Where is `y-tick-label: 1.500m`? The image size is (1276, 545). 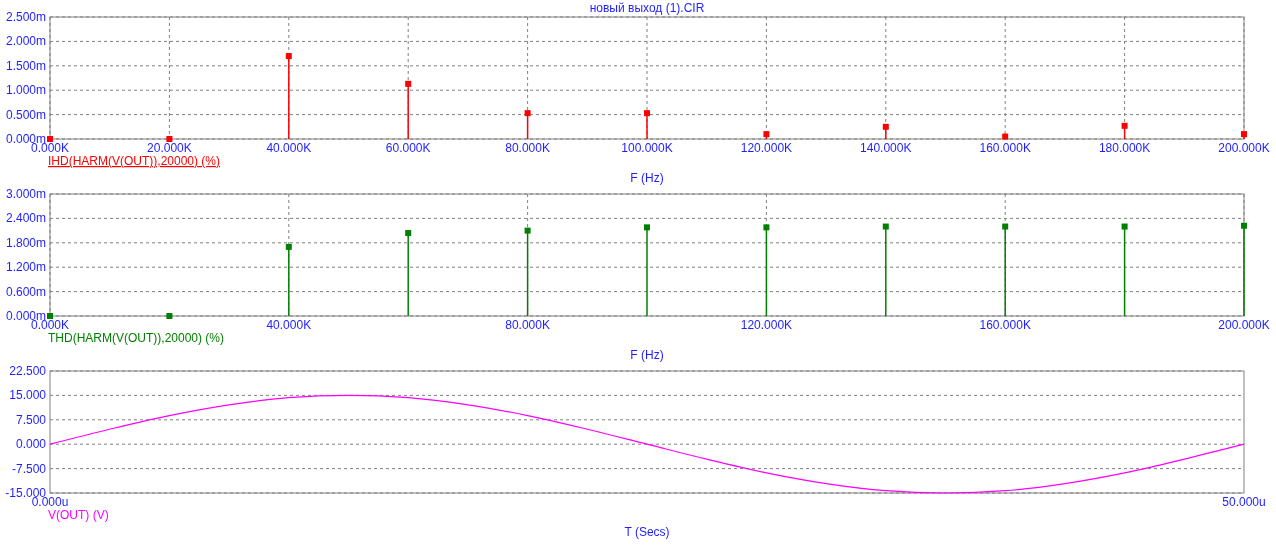
y-tick-label: 1.500m is located at coordinates (25, 65).